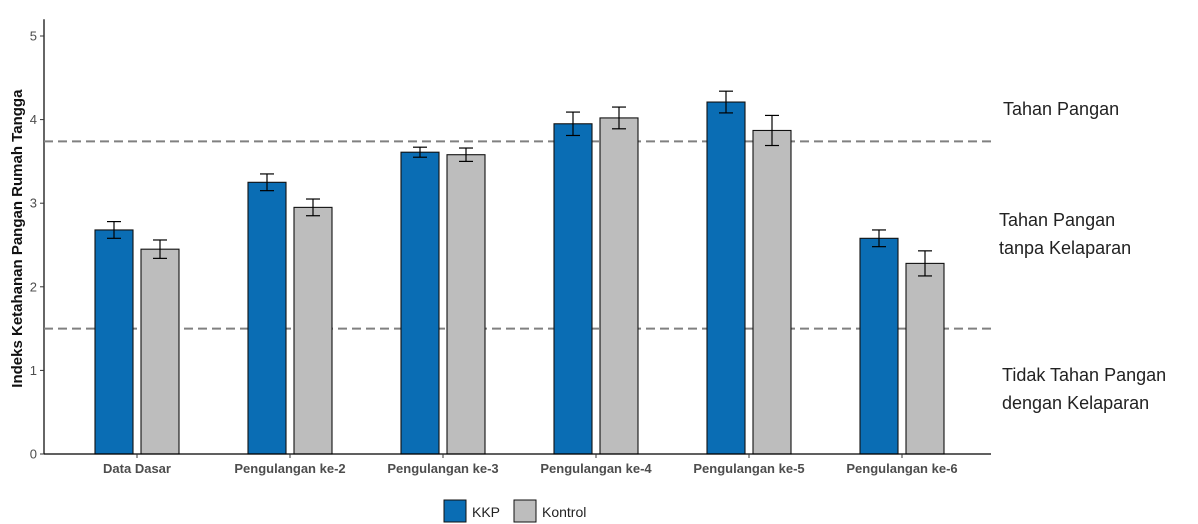 The image size is (1198, 524). I want to click on legend: KKP Kontrol, so click(514, 511).